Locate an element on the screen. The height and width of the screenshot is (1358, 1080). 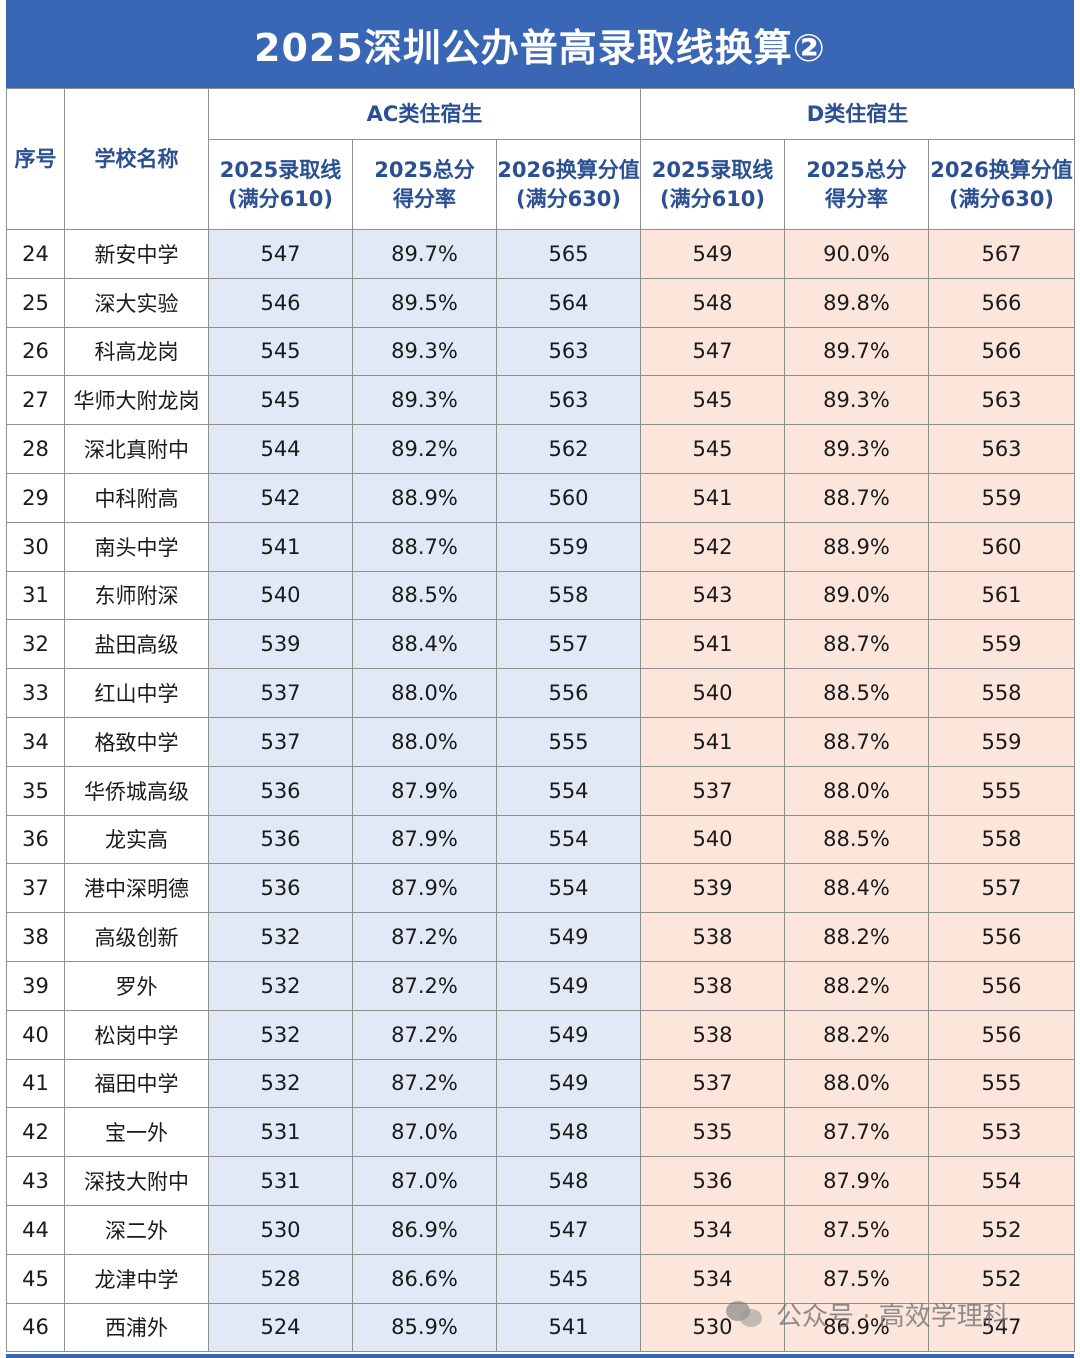
school-cell: 高级创新 is located at coordinates (136, 937).